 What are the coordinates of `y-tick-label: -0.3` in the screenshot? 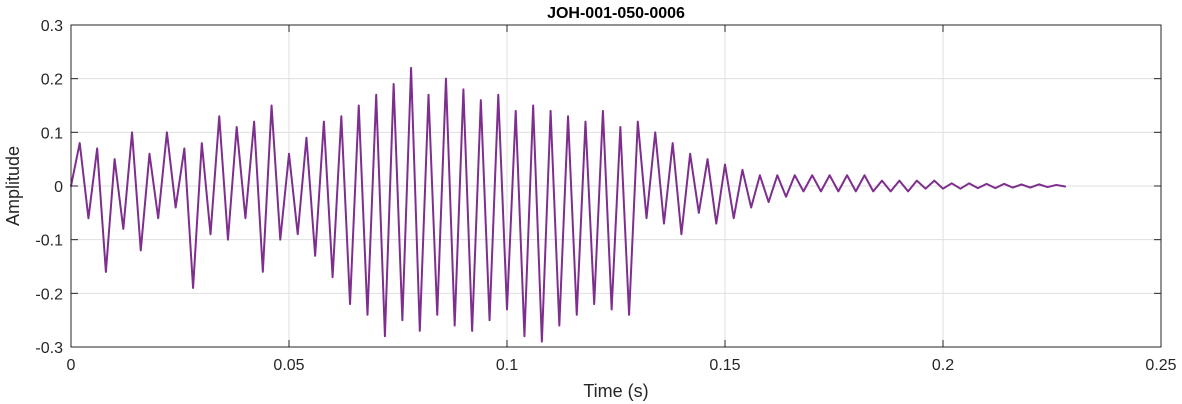 It's located at (49, 348).